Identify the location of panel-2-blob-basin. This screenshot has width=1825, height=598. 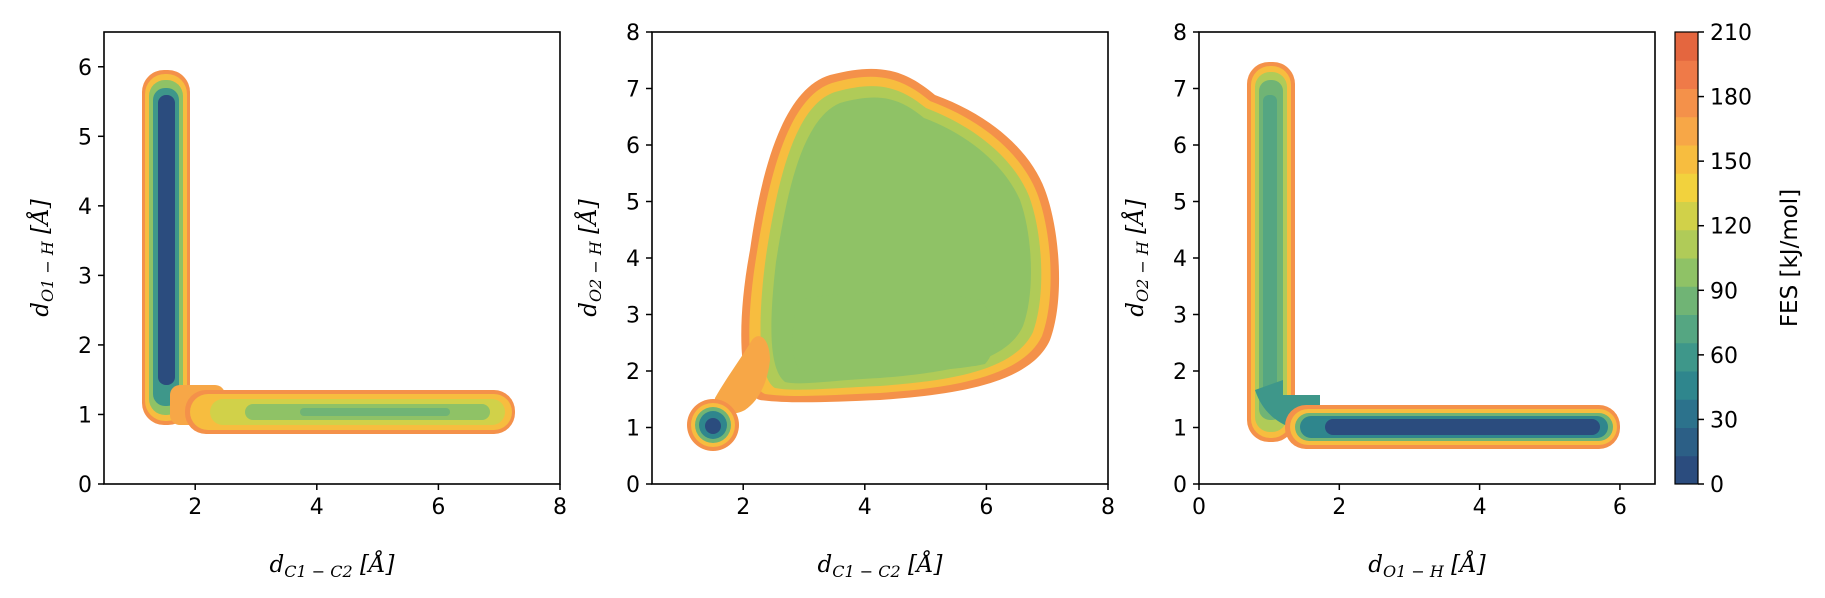
(893, 332).